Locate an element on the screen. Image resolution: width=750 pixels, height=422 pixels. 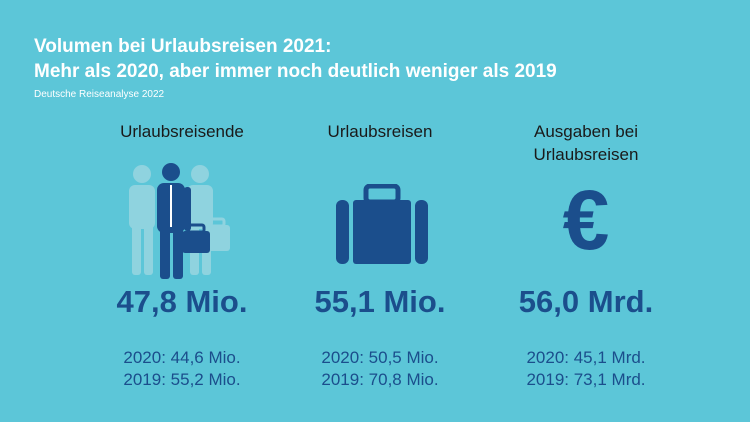
stat-2019: 2019: 55,2 Mio. is located at coordinates (182, 379).